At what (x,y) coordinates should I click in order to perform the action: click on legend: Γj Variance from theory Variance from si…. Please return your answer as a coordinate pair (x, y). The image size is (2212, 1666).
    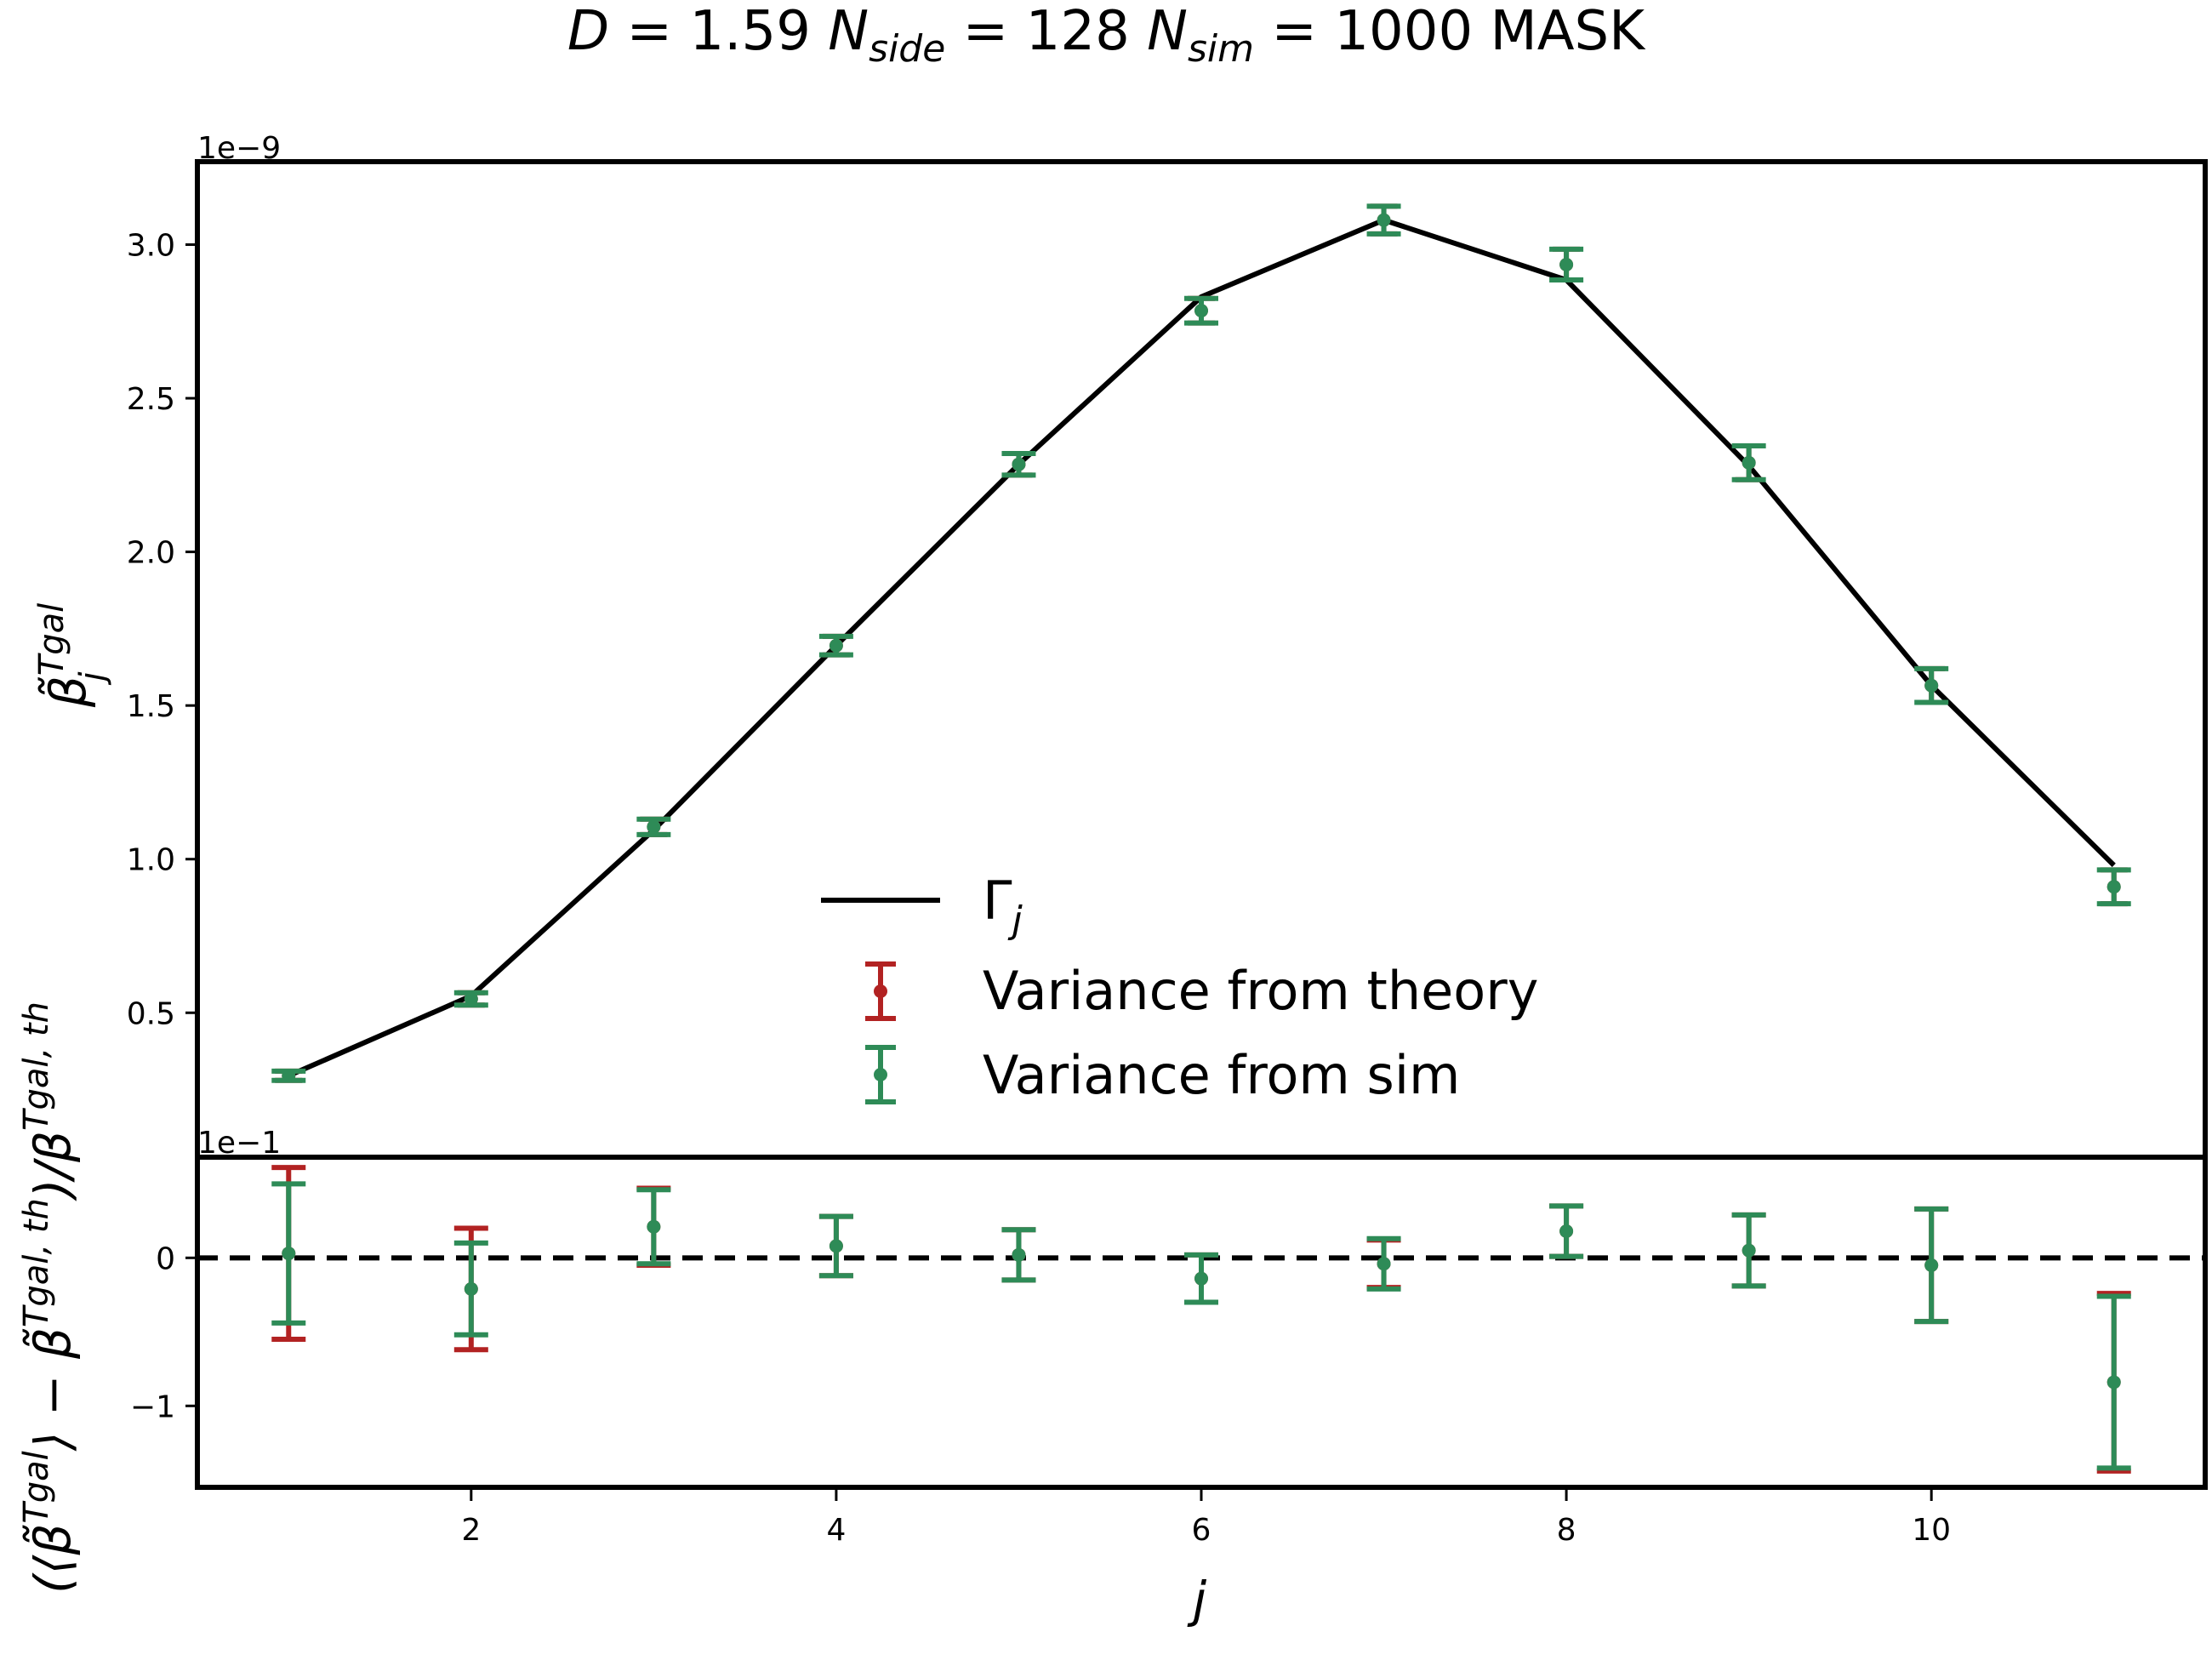
    Looking at the image, I should click on (1179, 988).